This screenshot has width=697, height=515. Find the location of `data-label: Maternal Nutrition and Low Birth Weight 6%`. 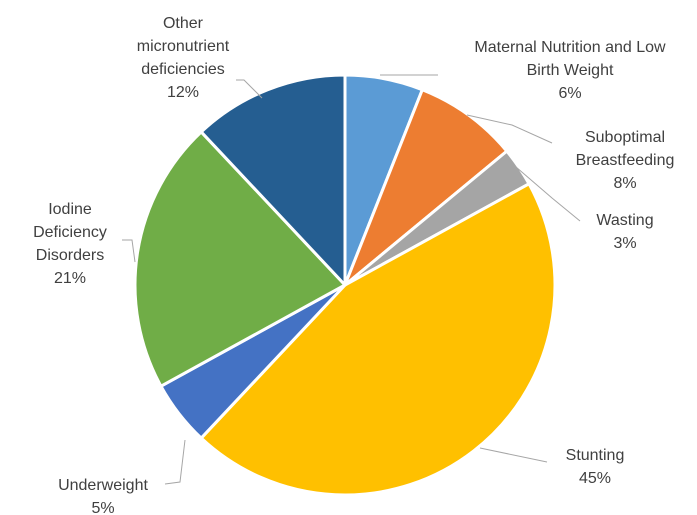

data-label: Maternal Nutrition and Low Birth Weight 6% is located at coordinates (570, 70).